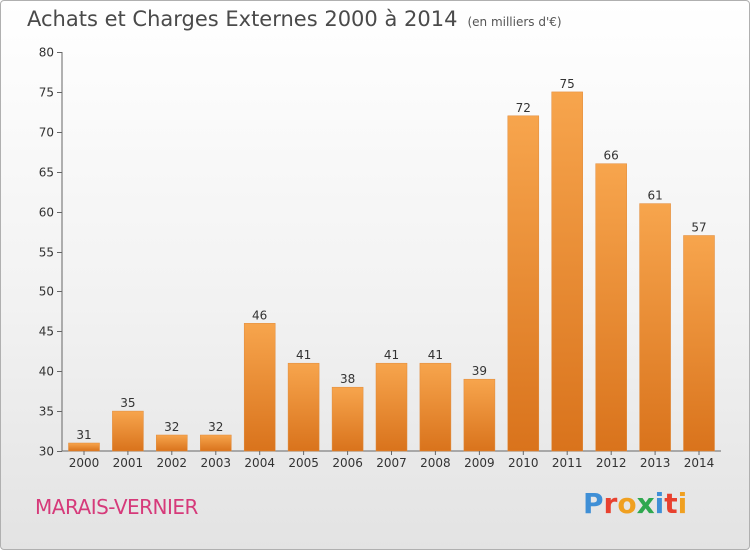 The width and height of the screenshot is (750, 550). What do you see at coordinates (46, 292) in the screenshot?
I see `y-tick-label-50: 50` at bounding box center [46, 292].